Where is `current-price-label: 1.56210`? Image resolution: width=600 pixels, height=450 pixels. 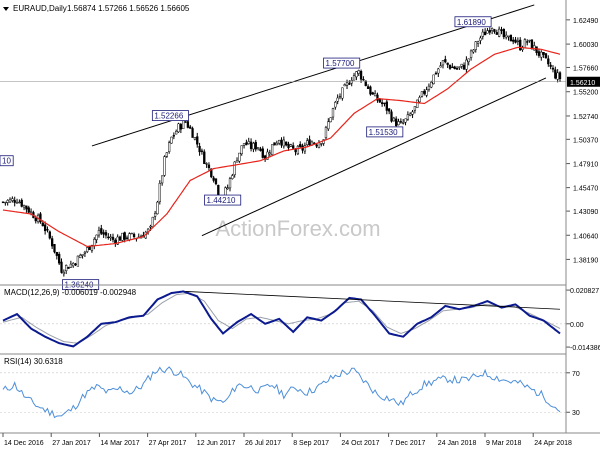
current-price-label: 1.56210 is located at coordinates (582, 83).